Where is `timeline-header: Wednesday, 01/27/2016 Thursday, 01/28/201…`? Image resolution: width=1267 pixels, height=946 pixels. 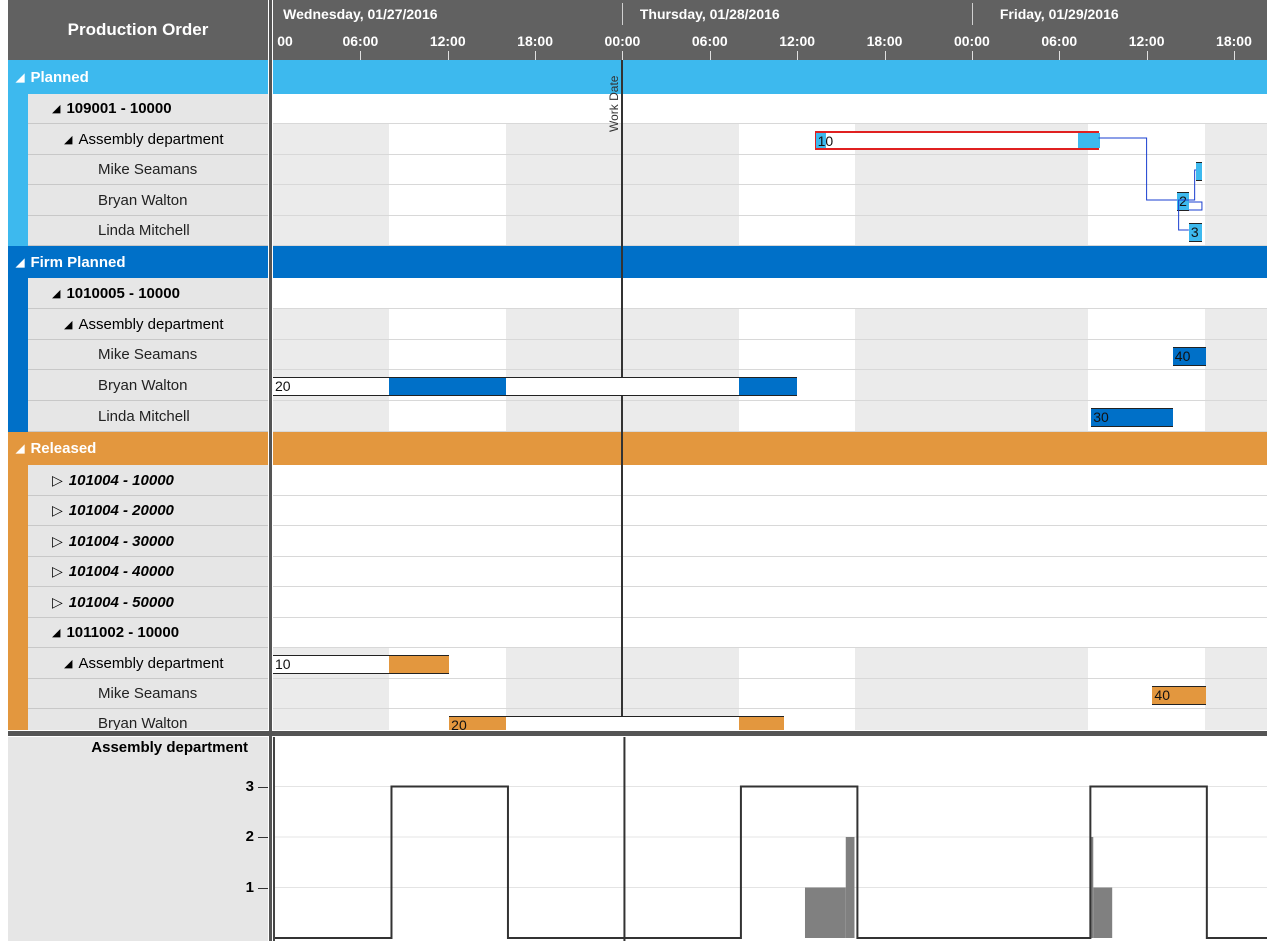 timeline-header: Wednesday, 01/27/2016 Thursday, 01/28/201… is located at coordinates (770, 30).